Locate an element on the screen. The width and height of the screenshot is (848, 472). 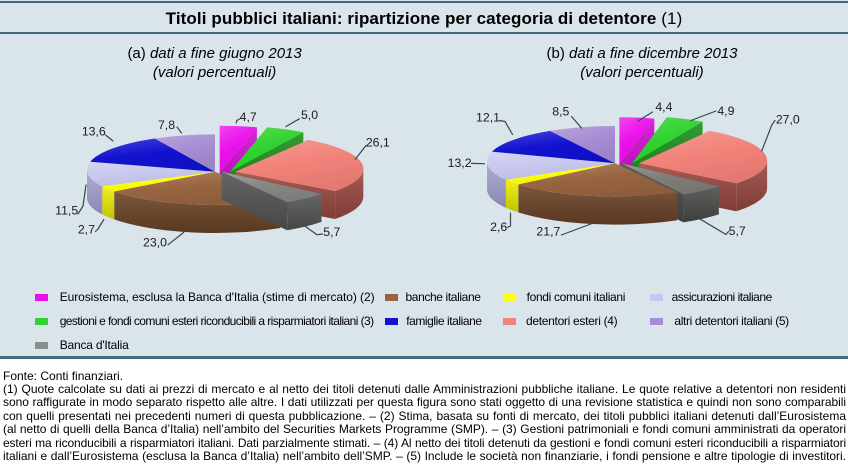
svg-text: 7,8 is located at coordinates (166, 125).